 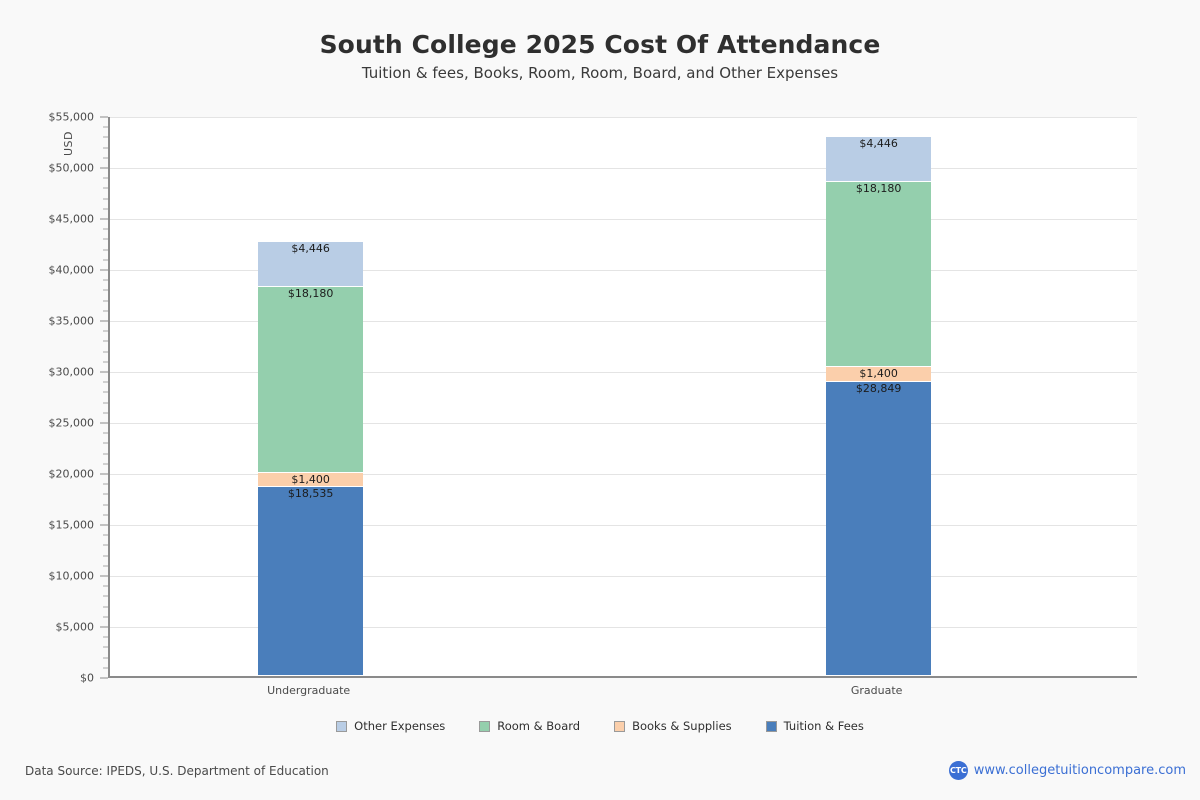 I want to click on y-axis-label: $10,000, so click(x=71, y=576).